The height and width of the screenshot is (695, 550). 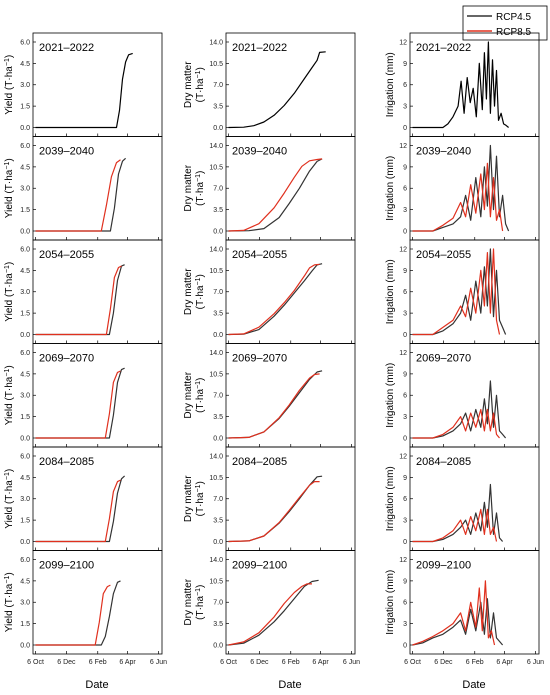 What do you see at coordinates (66, 152) in the screenshot?
I see `period-label: 2039–2040` at bounding box center [66, 152].